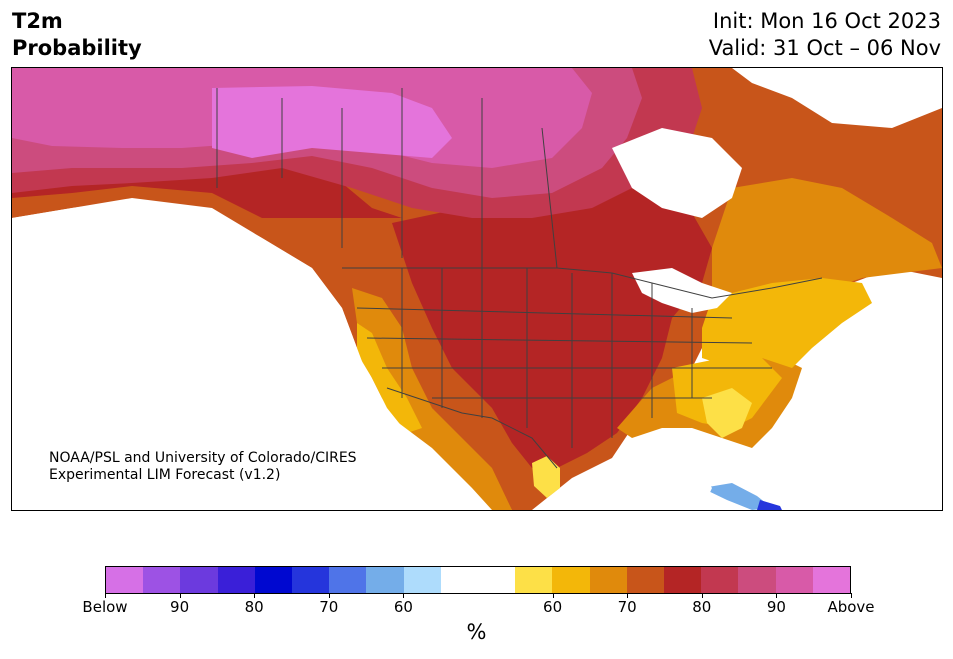  I want to click on credit-line-2: Experimental LIM Forecast (v1.2), so click(165, 475).